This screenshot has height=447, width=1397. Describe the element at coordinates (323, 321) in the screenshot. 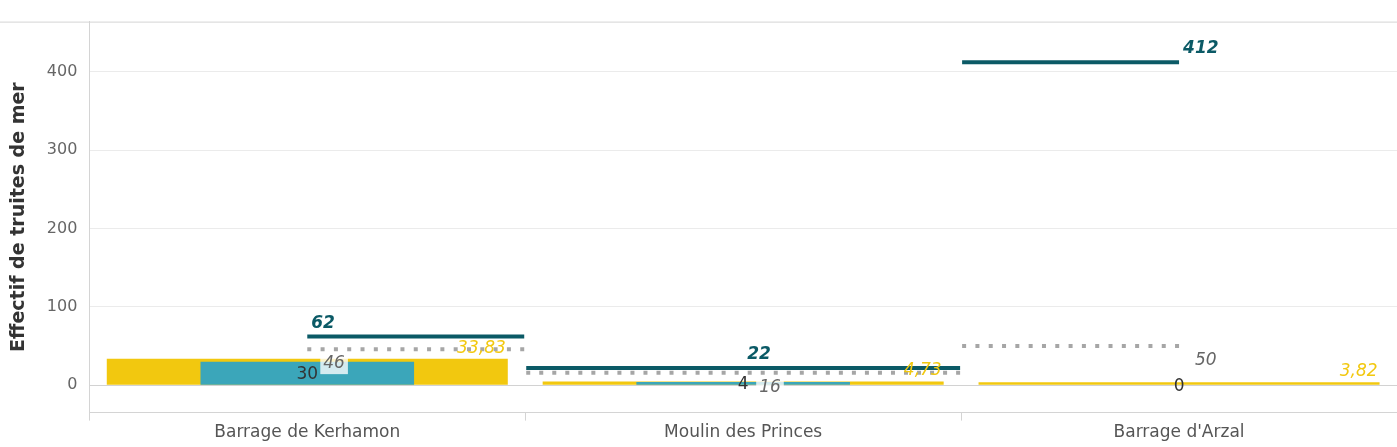

I see `data-label: 62` at that location.